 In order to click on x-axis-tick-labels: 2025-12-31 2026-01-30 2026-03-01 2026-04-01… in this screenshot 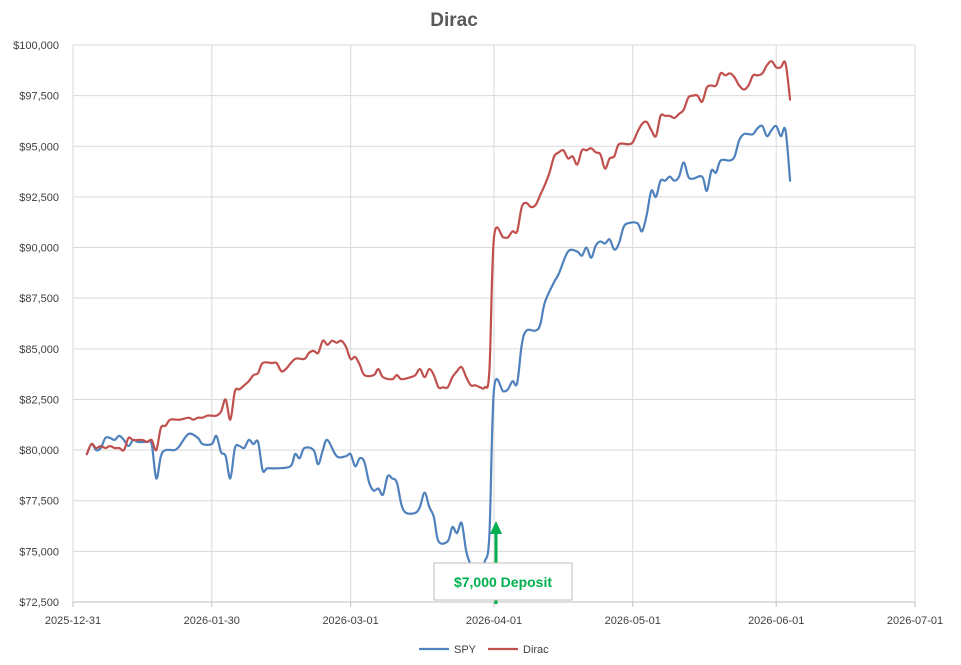, I will do `click(494, 621)`.